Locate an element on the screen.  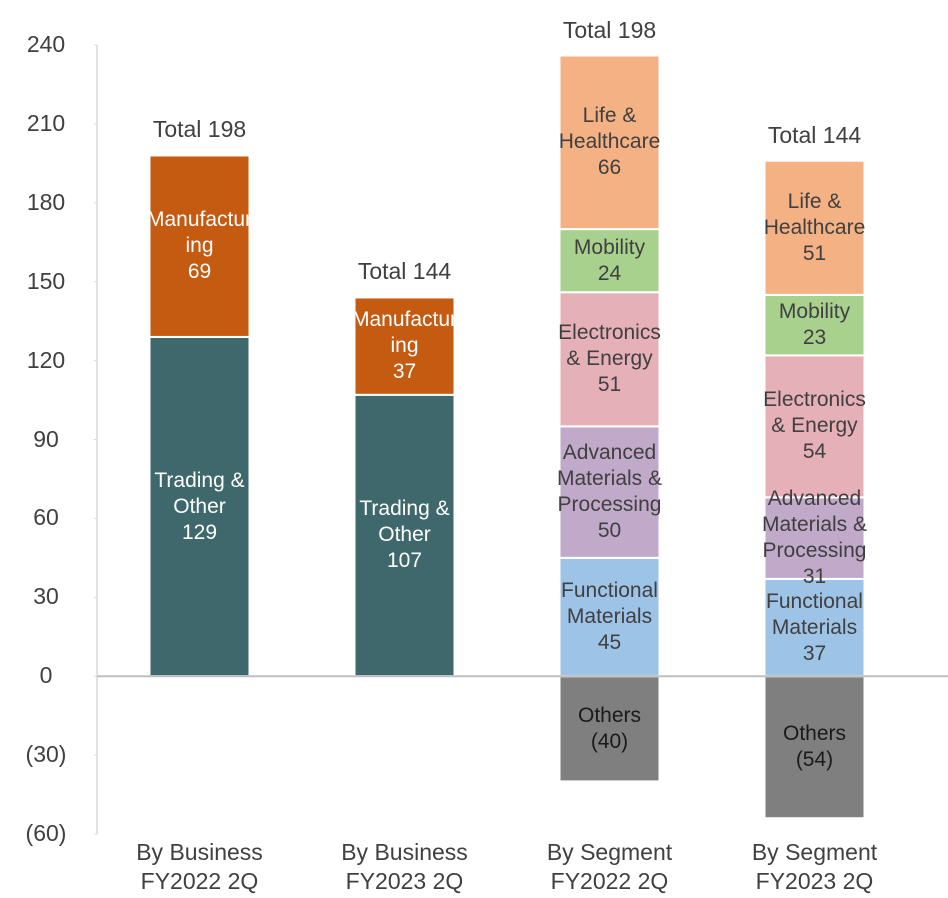
segment-value: 107 is located at coordinates (404, 561).